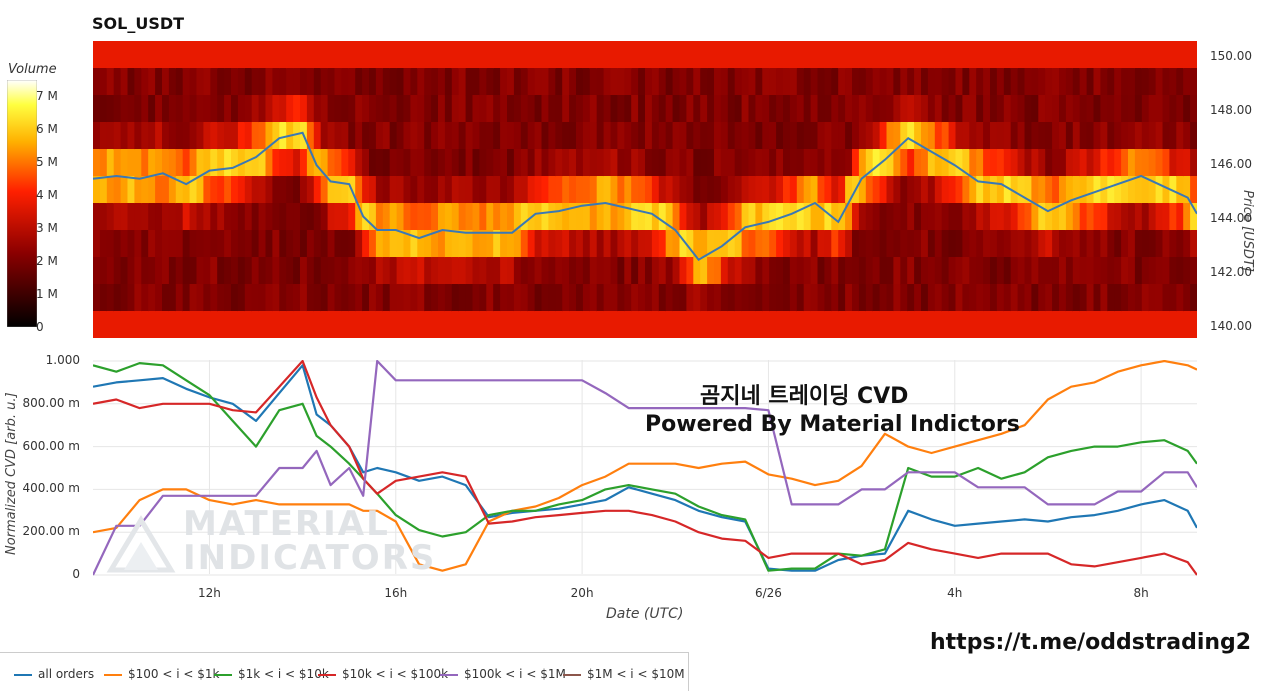  Describe the element at coordinates (624, 674) in the screenshot. I see `legend-item: $1M < i < $10M` at that location.